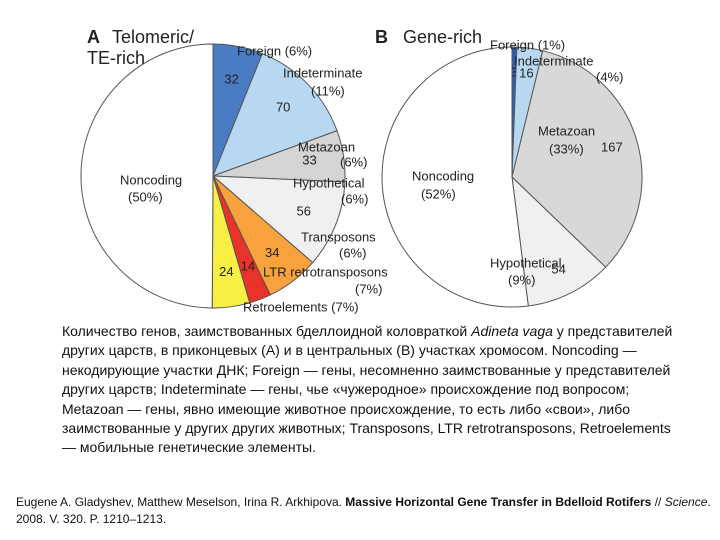  I want to click on slice-label: LTR retrotransposons, so click(325, 271).